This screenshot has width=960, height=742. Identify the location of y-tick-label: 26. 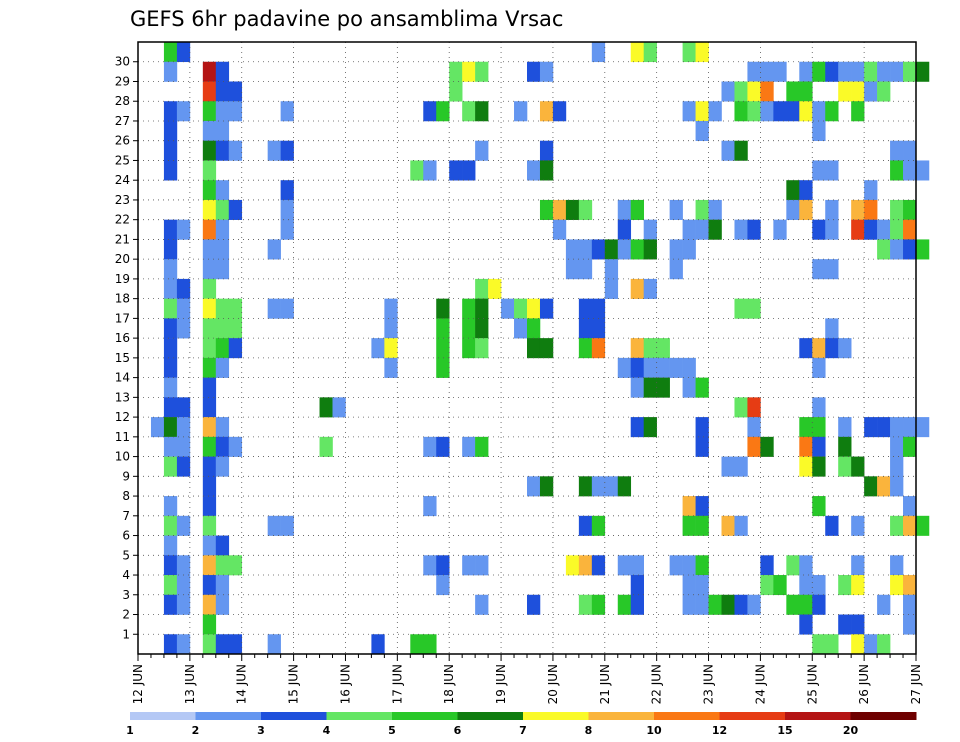
(122, 141).